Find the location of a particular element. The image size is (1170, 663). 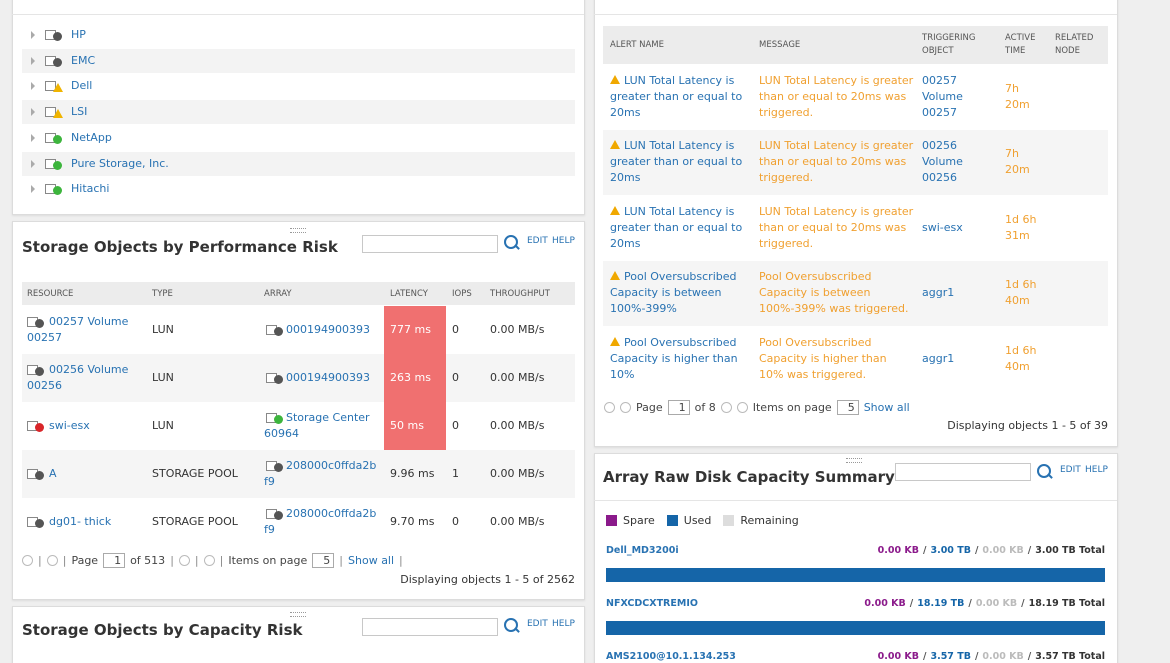

drag-handle is located at coordinates (298, 614).